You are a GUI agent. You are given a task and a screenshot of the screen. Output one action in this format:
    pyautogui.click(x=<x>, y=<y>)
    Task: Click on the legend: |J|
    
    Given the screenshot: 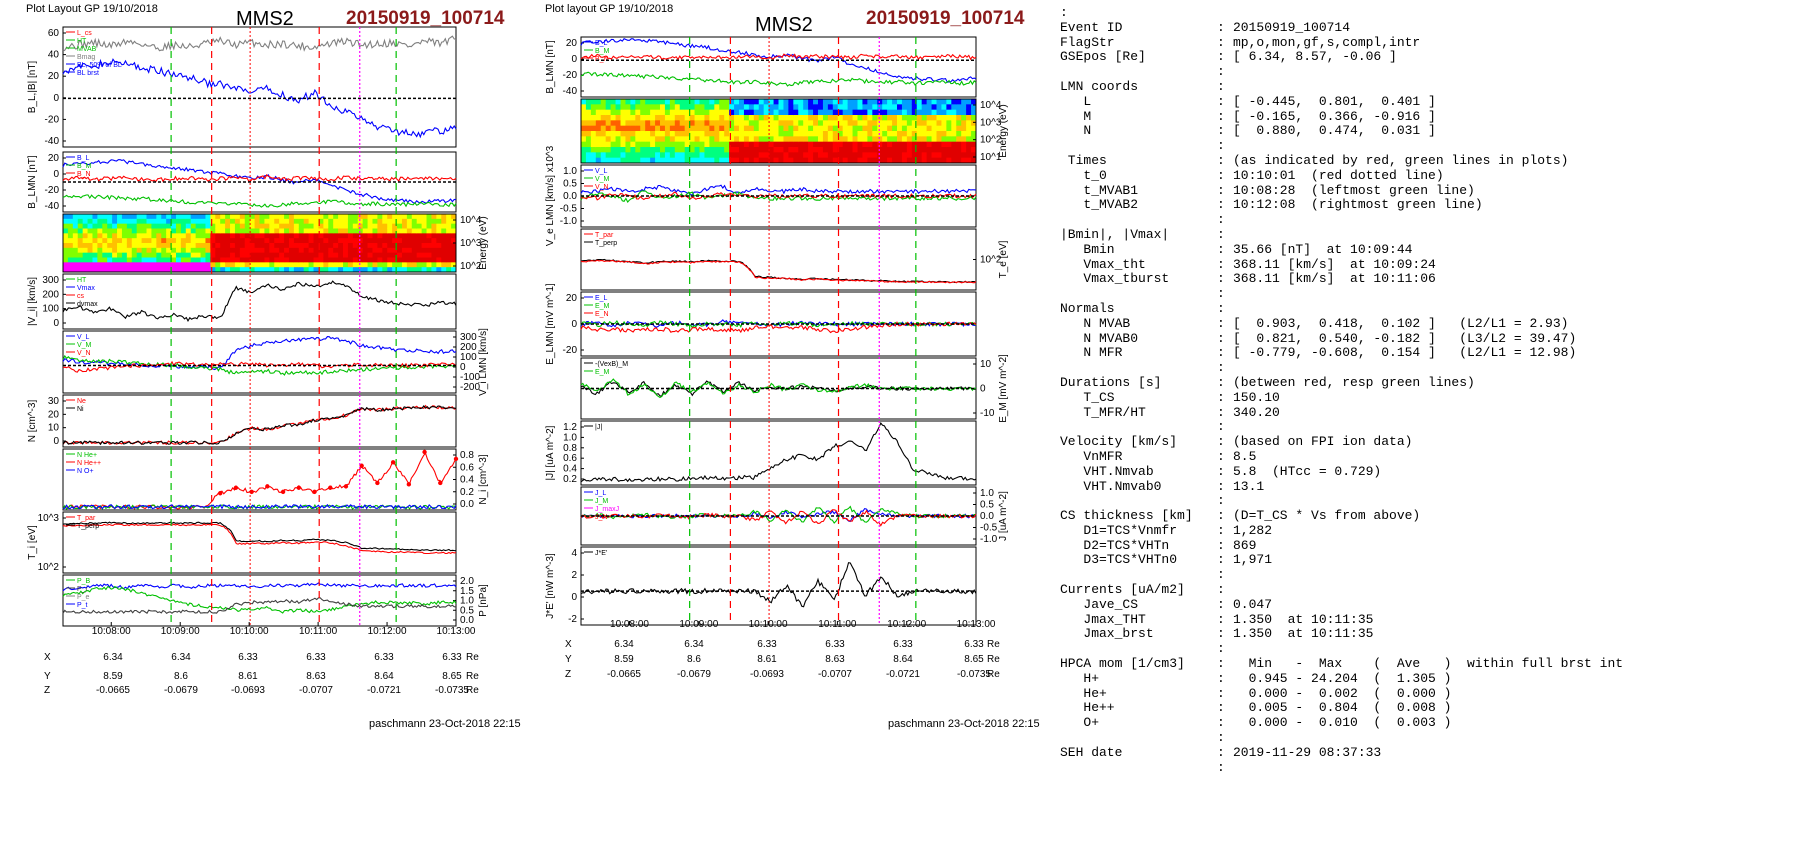 What is the action you would take?
    pyautogui.click(x=593, y=427)
    